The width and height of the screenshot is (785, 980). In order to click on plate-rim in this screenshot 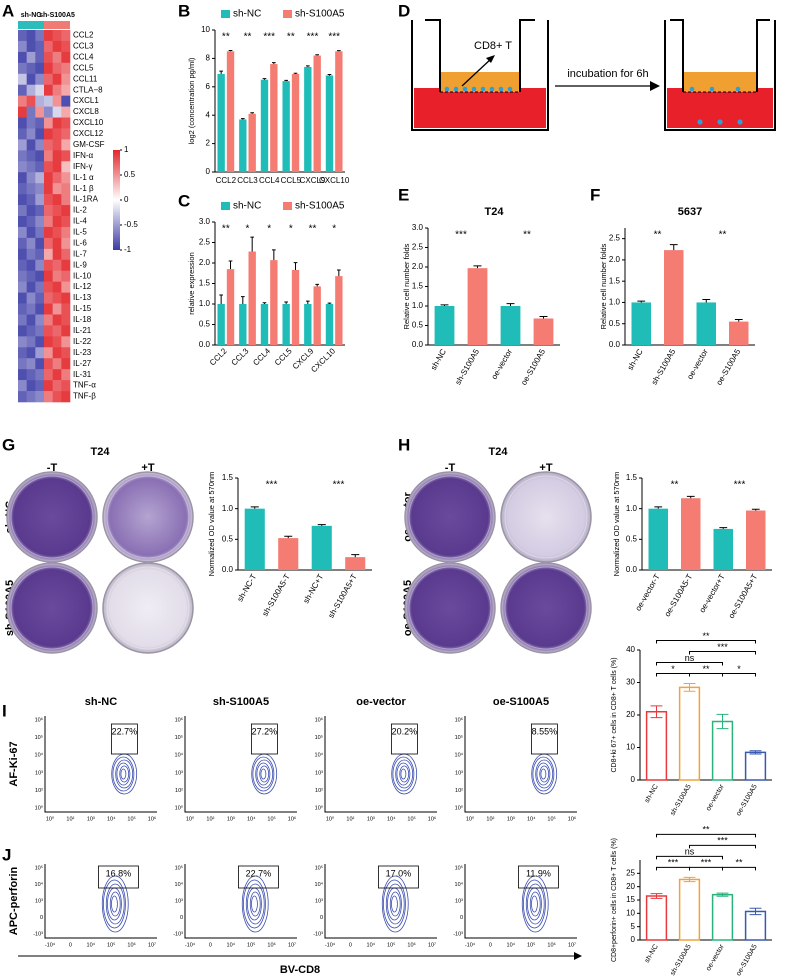, I will do `click(52, 517)`.